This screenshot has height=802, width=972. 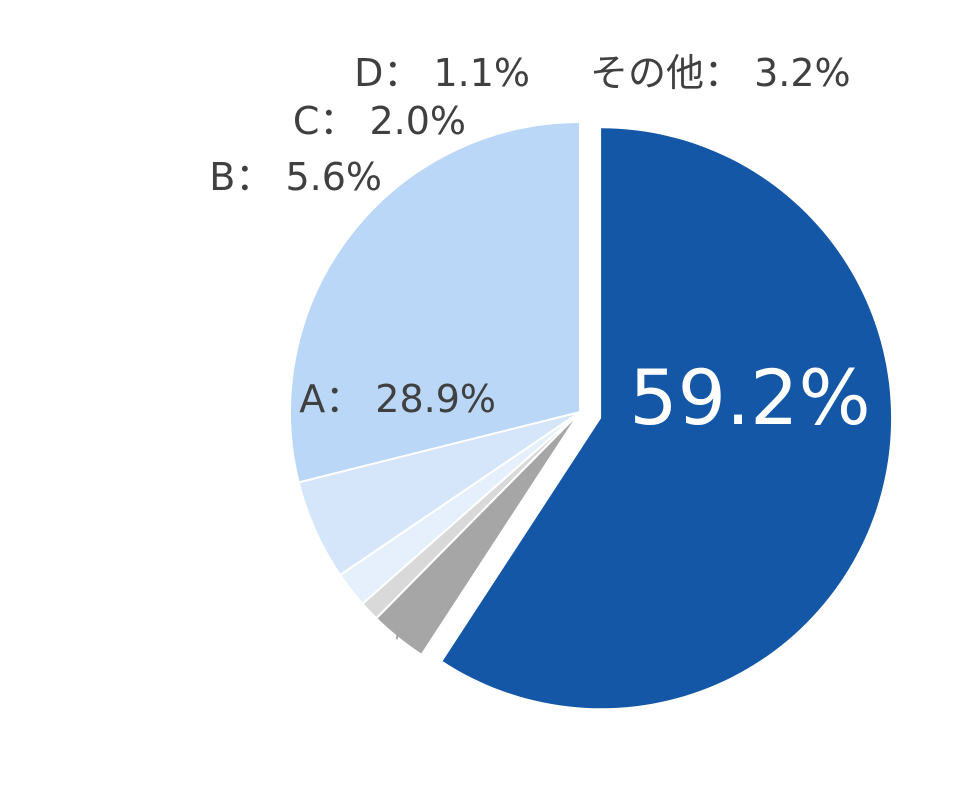 I want to click on leader-line-other, so click(x=410, y=621).